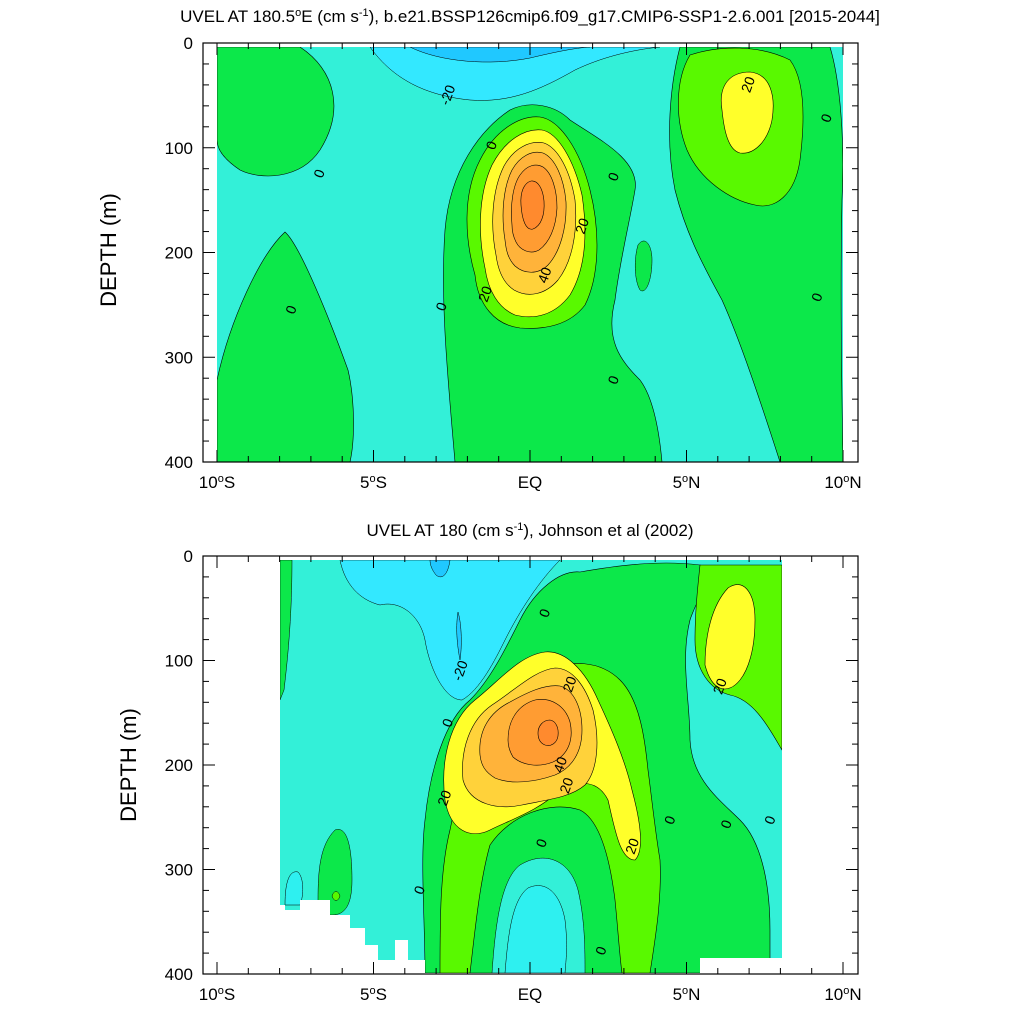 The height and width of the screenshot is (1024, 1024). I want to click on panel-1-x-tick-labels: 10oS 5oS EQ 5oN 10oN, so click(530, 482).